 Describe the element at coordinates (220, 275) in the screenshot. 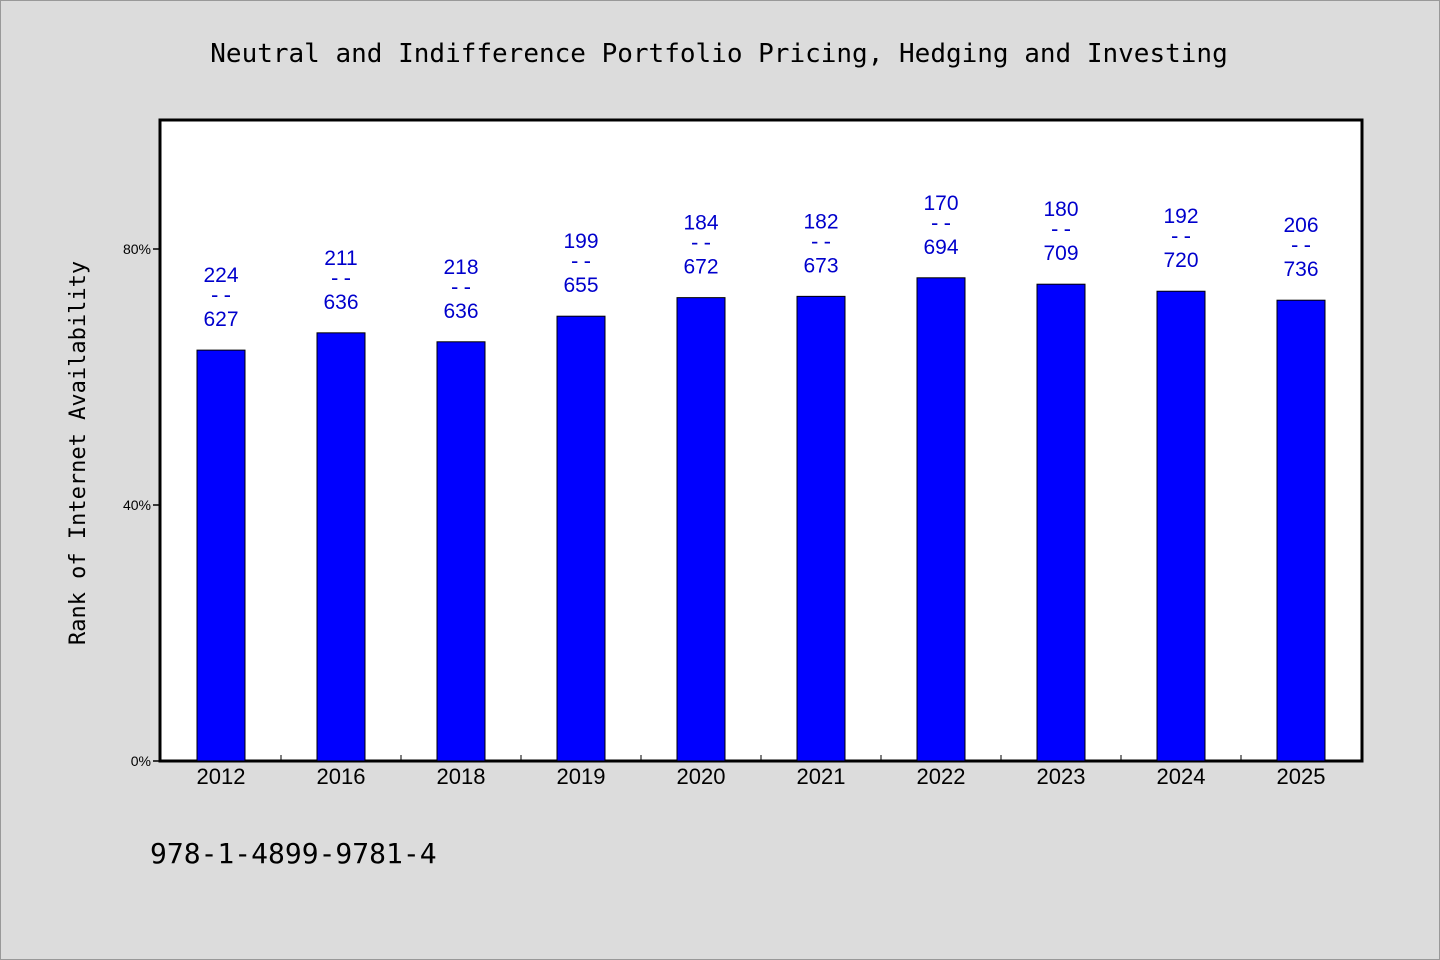

I see `data-label-numerator: 224` at that location.